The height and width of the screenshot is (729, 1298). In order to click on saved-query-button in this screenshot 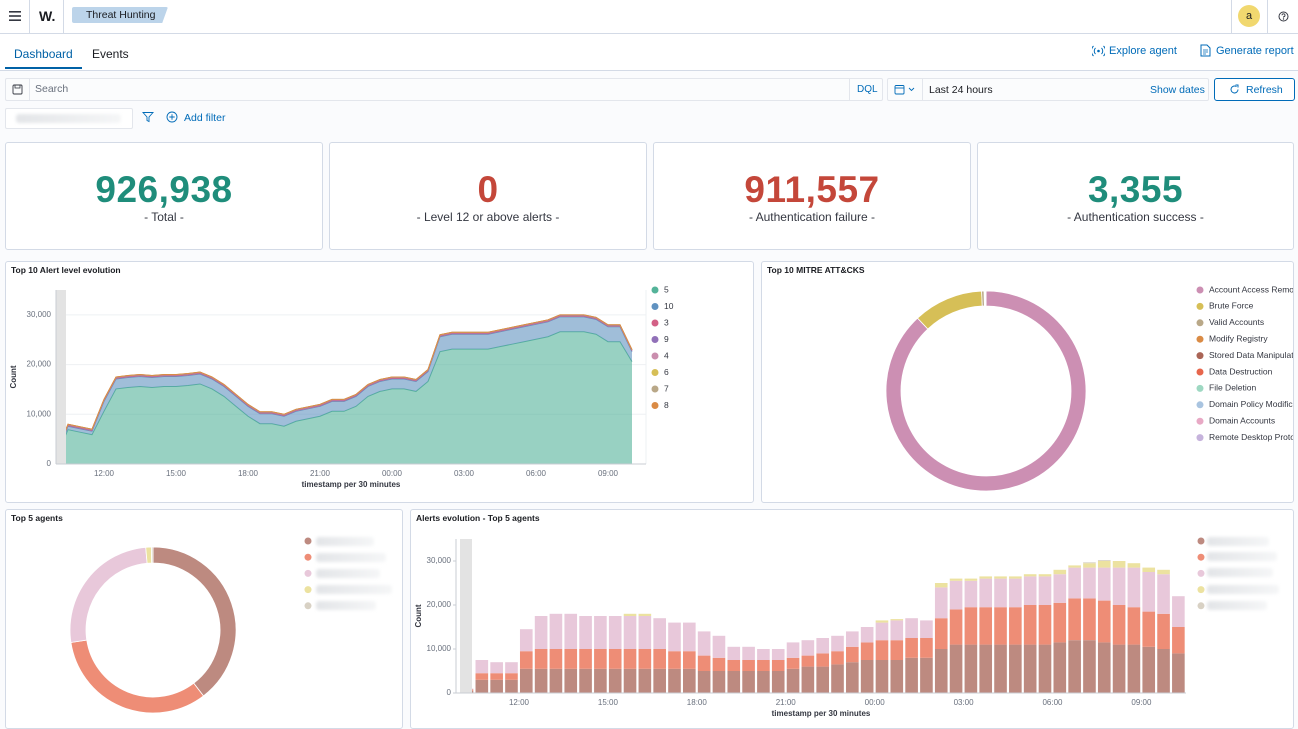, I will do `click(18, 89)`.